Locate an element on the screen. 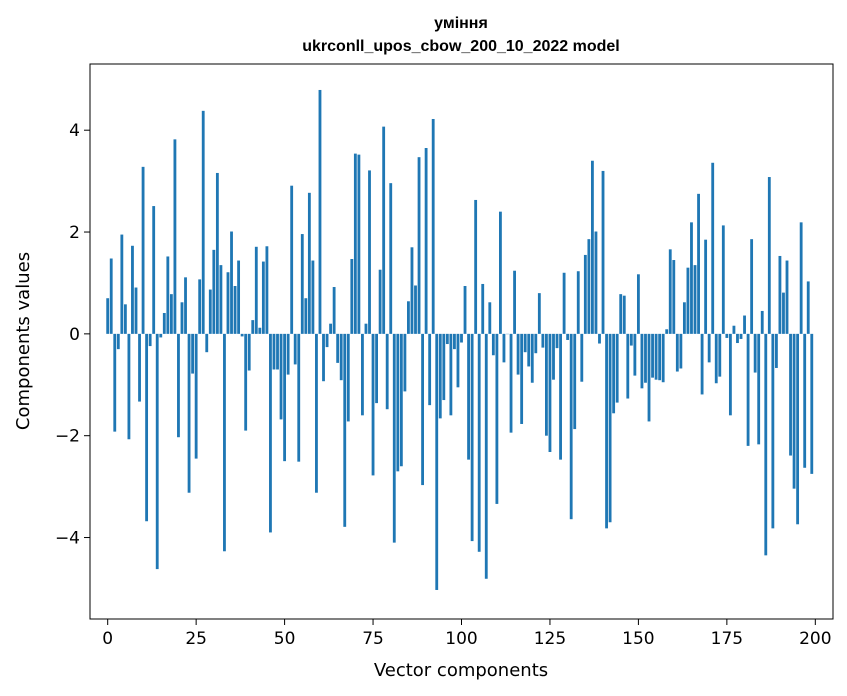 The height and width of the screenshot is (696, 847). y-tick-label: 0 is located at coordinates (74, 335).